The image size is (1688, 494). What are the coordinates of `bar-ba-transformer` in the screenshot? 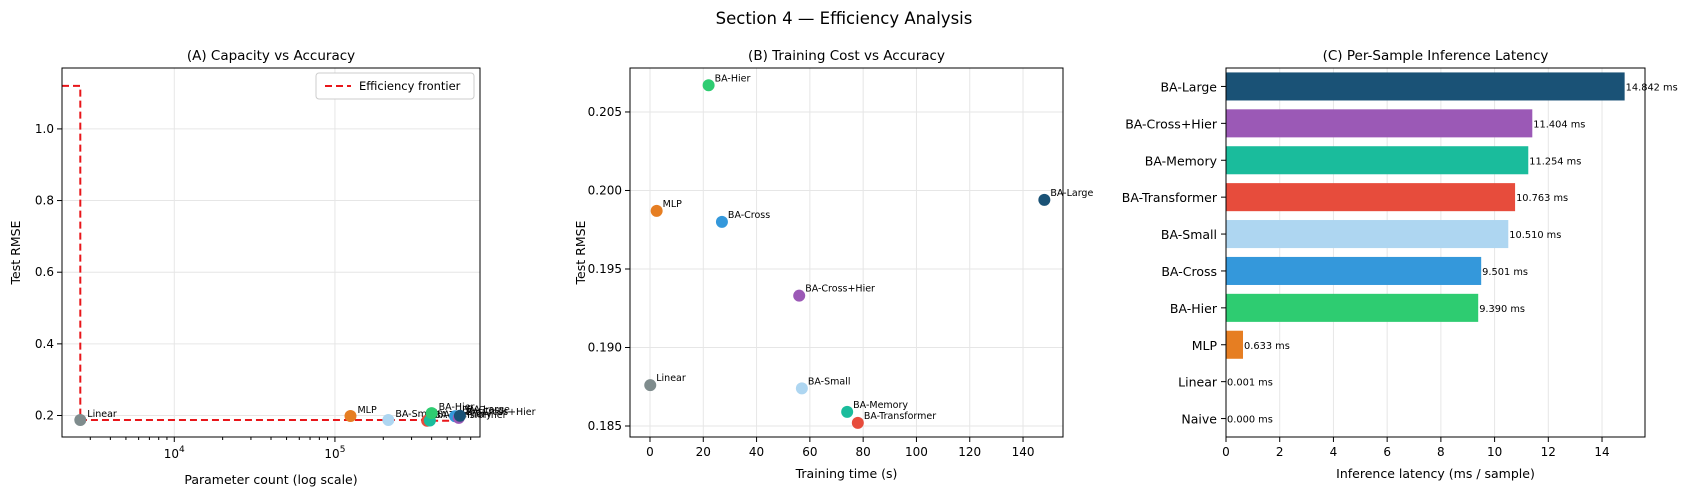 It's located at (1371, 197).